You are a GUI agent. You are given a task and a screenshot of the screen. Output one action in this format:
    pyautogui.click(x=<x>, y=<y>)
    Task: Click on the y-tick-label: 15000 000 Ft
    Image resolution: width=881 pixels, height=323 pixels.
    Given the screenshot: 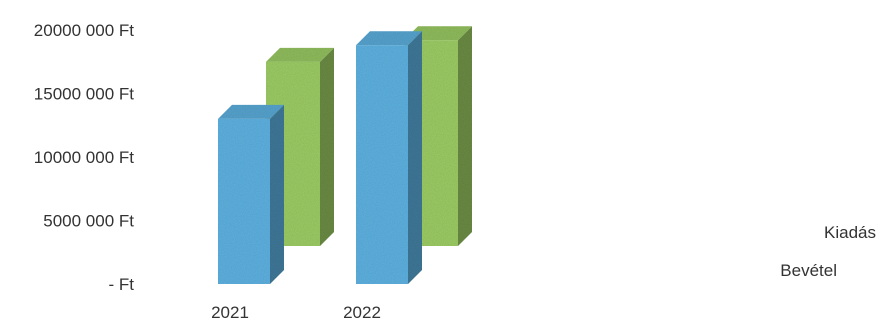 What is the action you would take?
    pyautogui.click(x=84, y=94)
    